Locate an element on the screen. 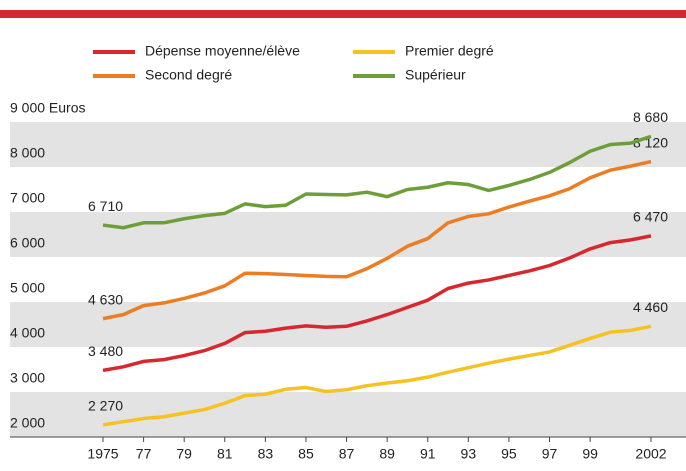 Image resolution: width=686 pixels, height=471 pixels. x-tick-label: 89 is located at coordinates (387, 454).